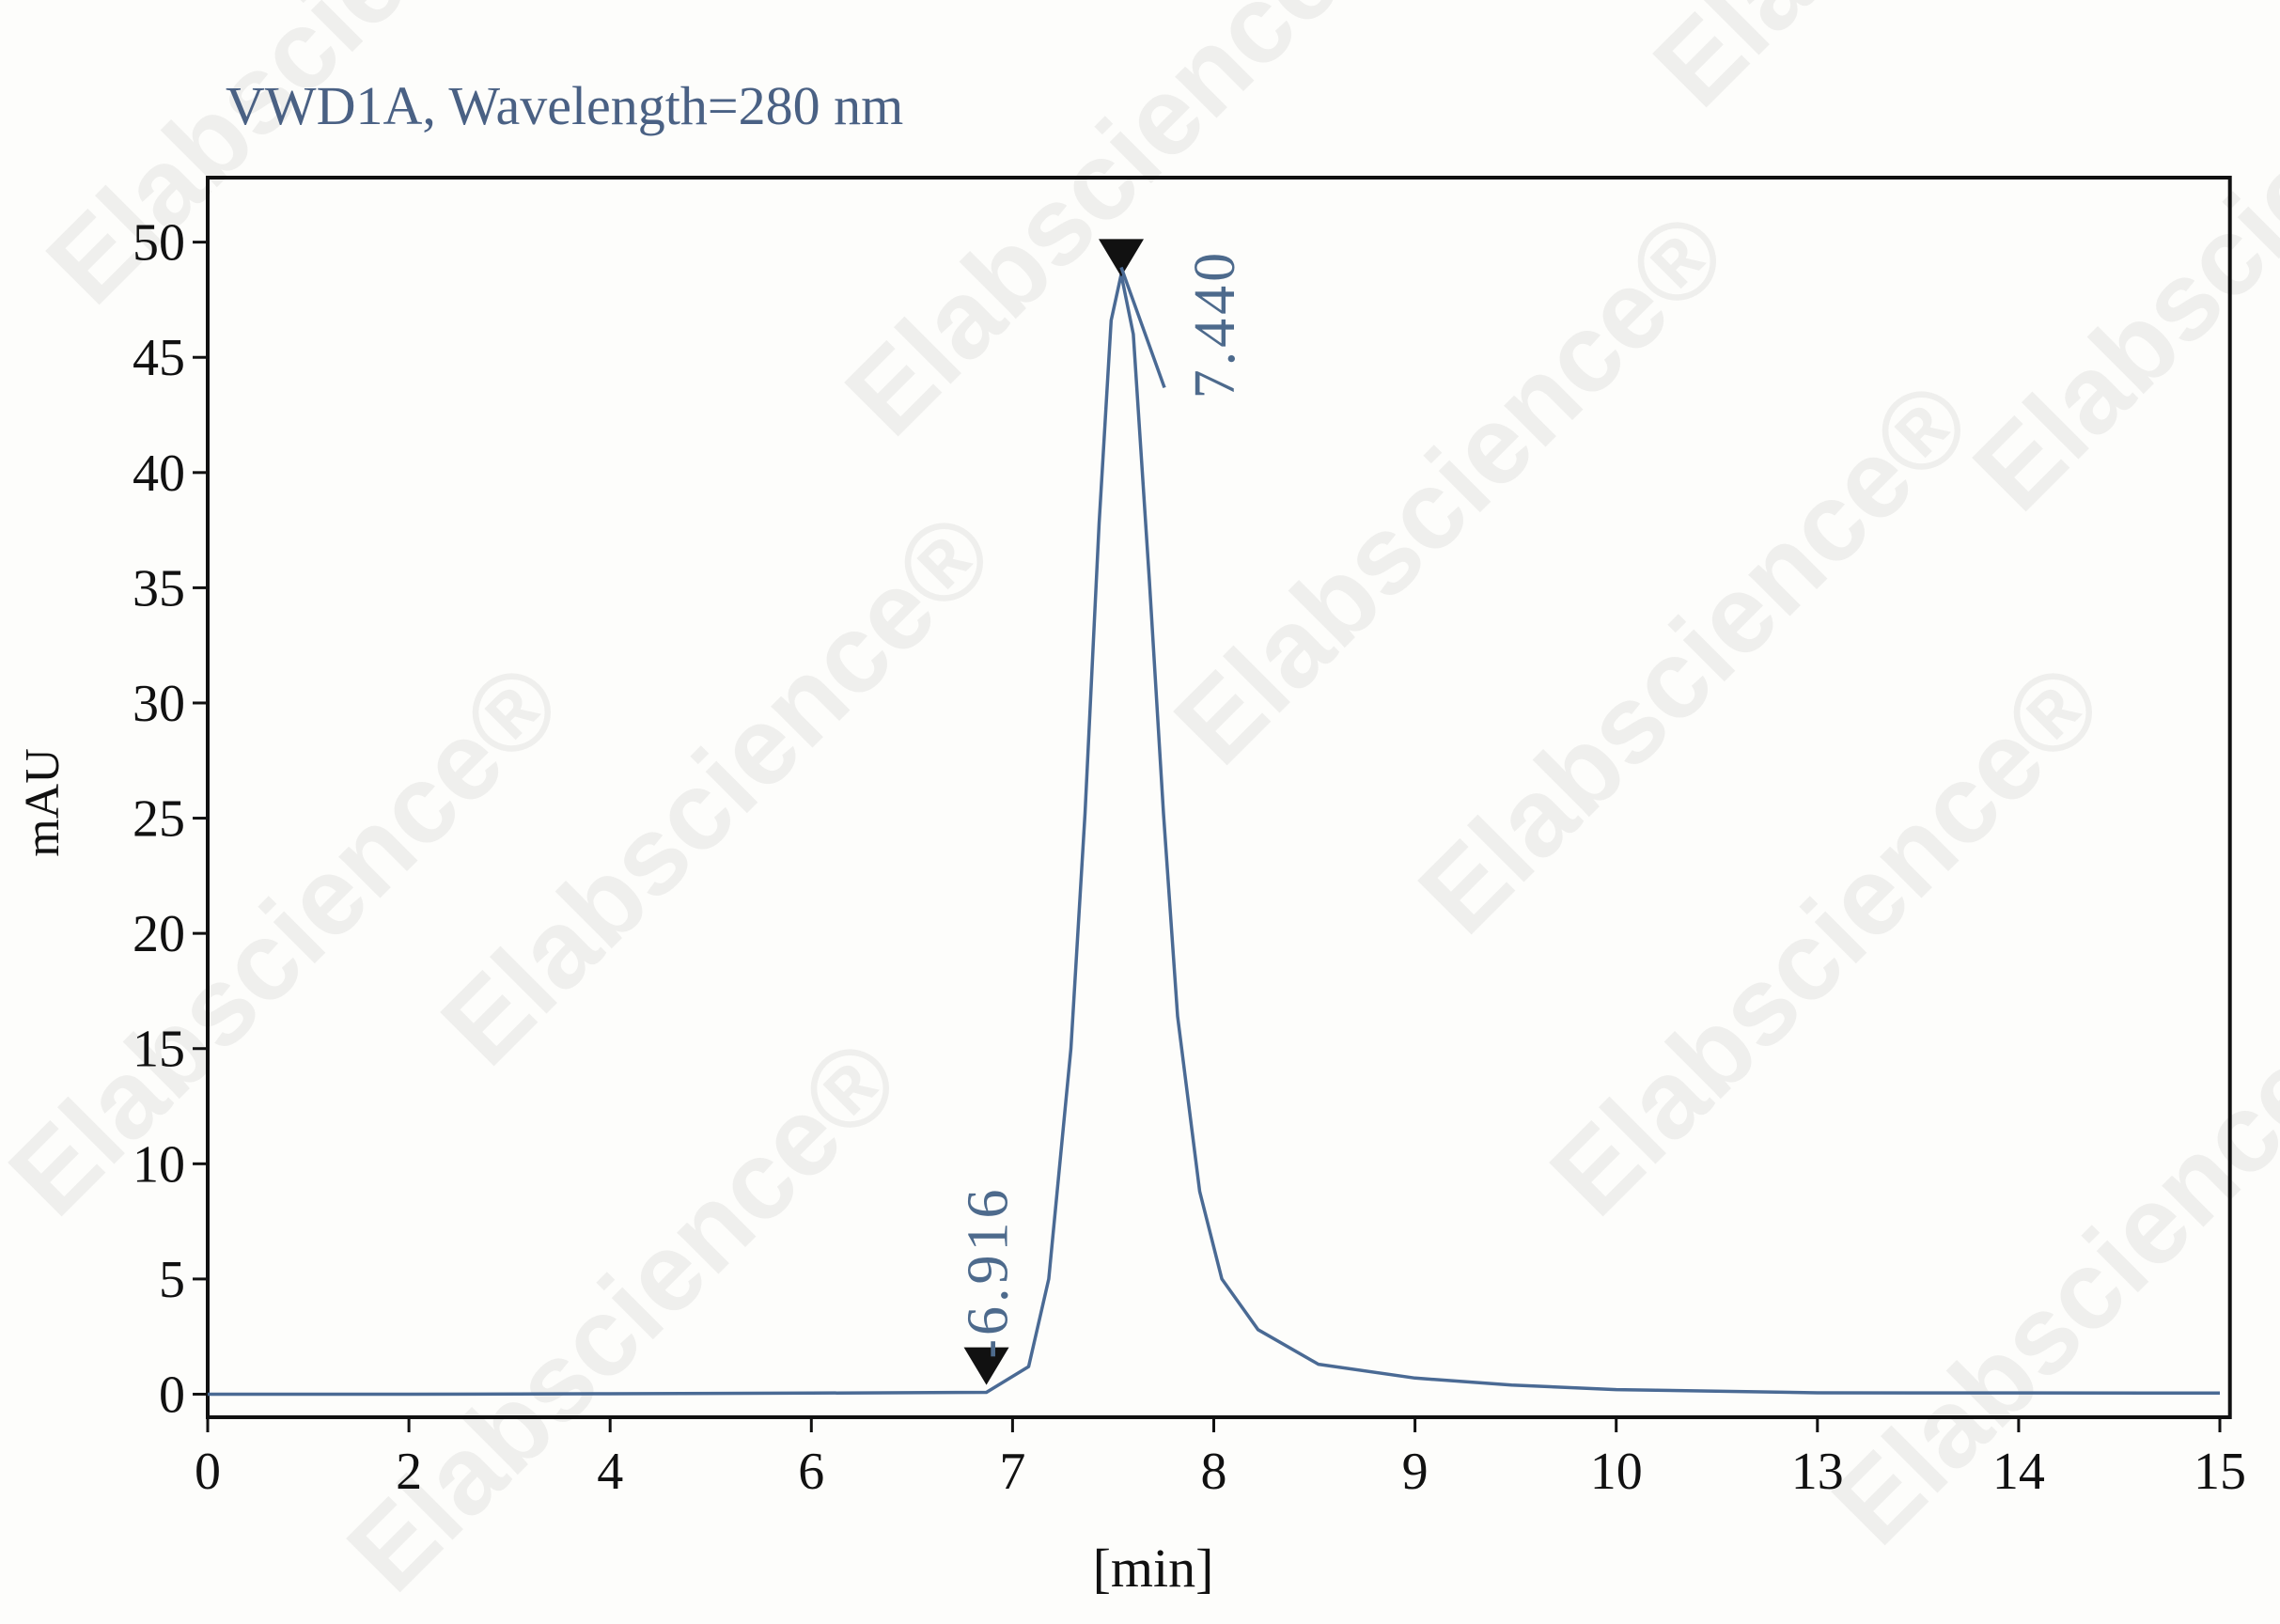  Describe the element at coordinates (811, 1472) in the screenshot. I see `x-tick-label: 6` at that location.